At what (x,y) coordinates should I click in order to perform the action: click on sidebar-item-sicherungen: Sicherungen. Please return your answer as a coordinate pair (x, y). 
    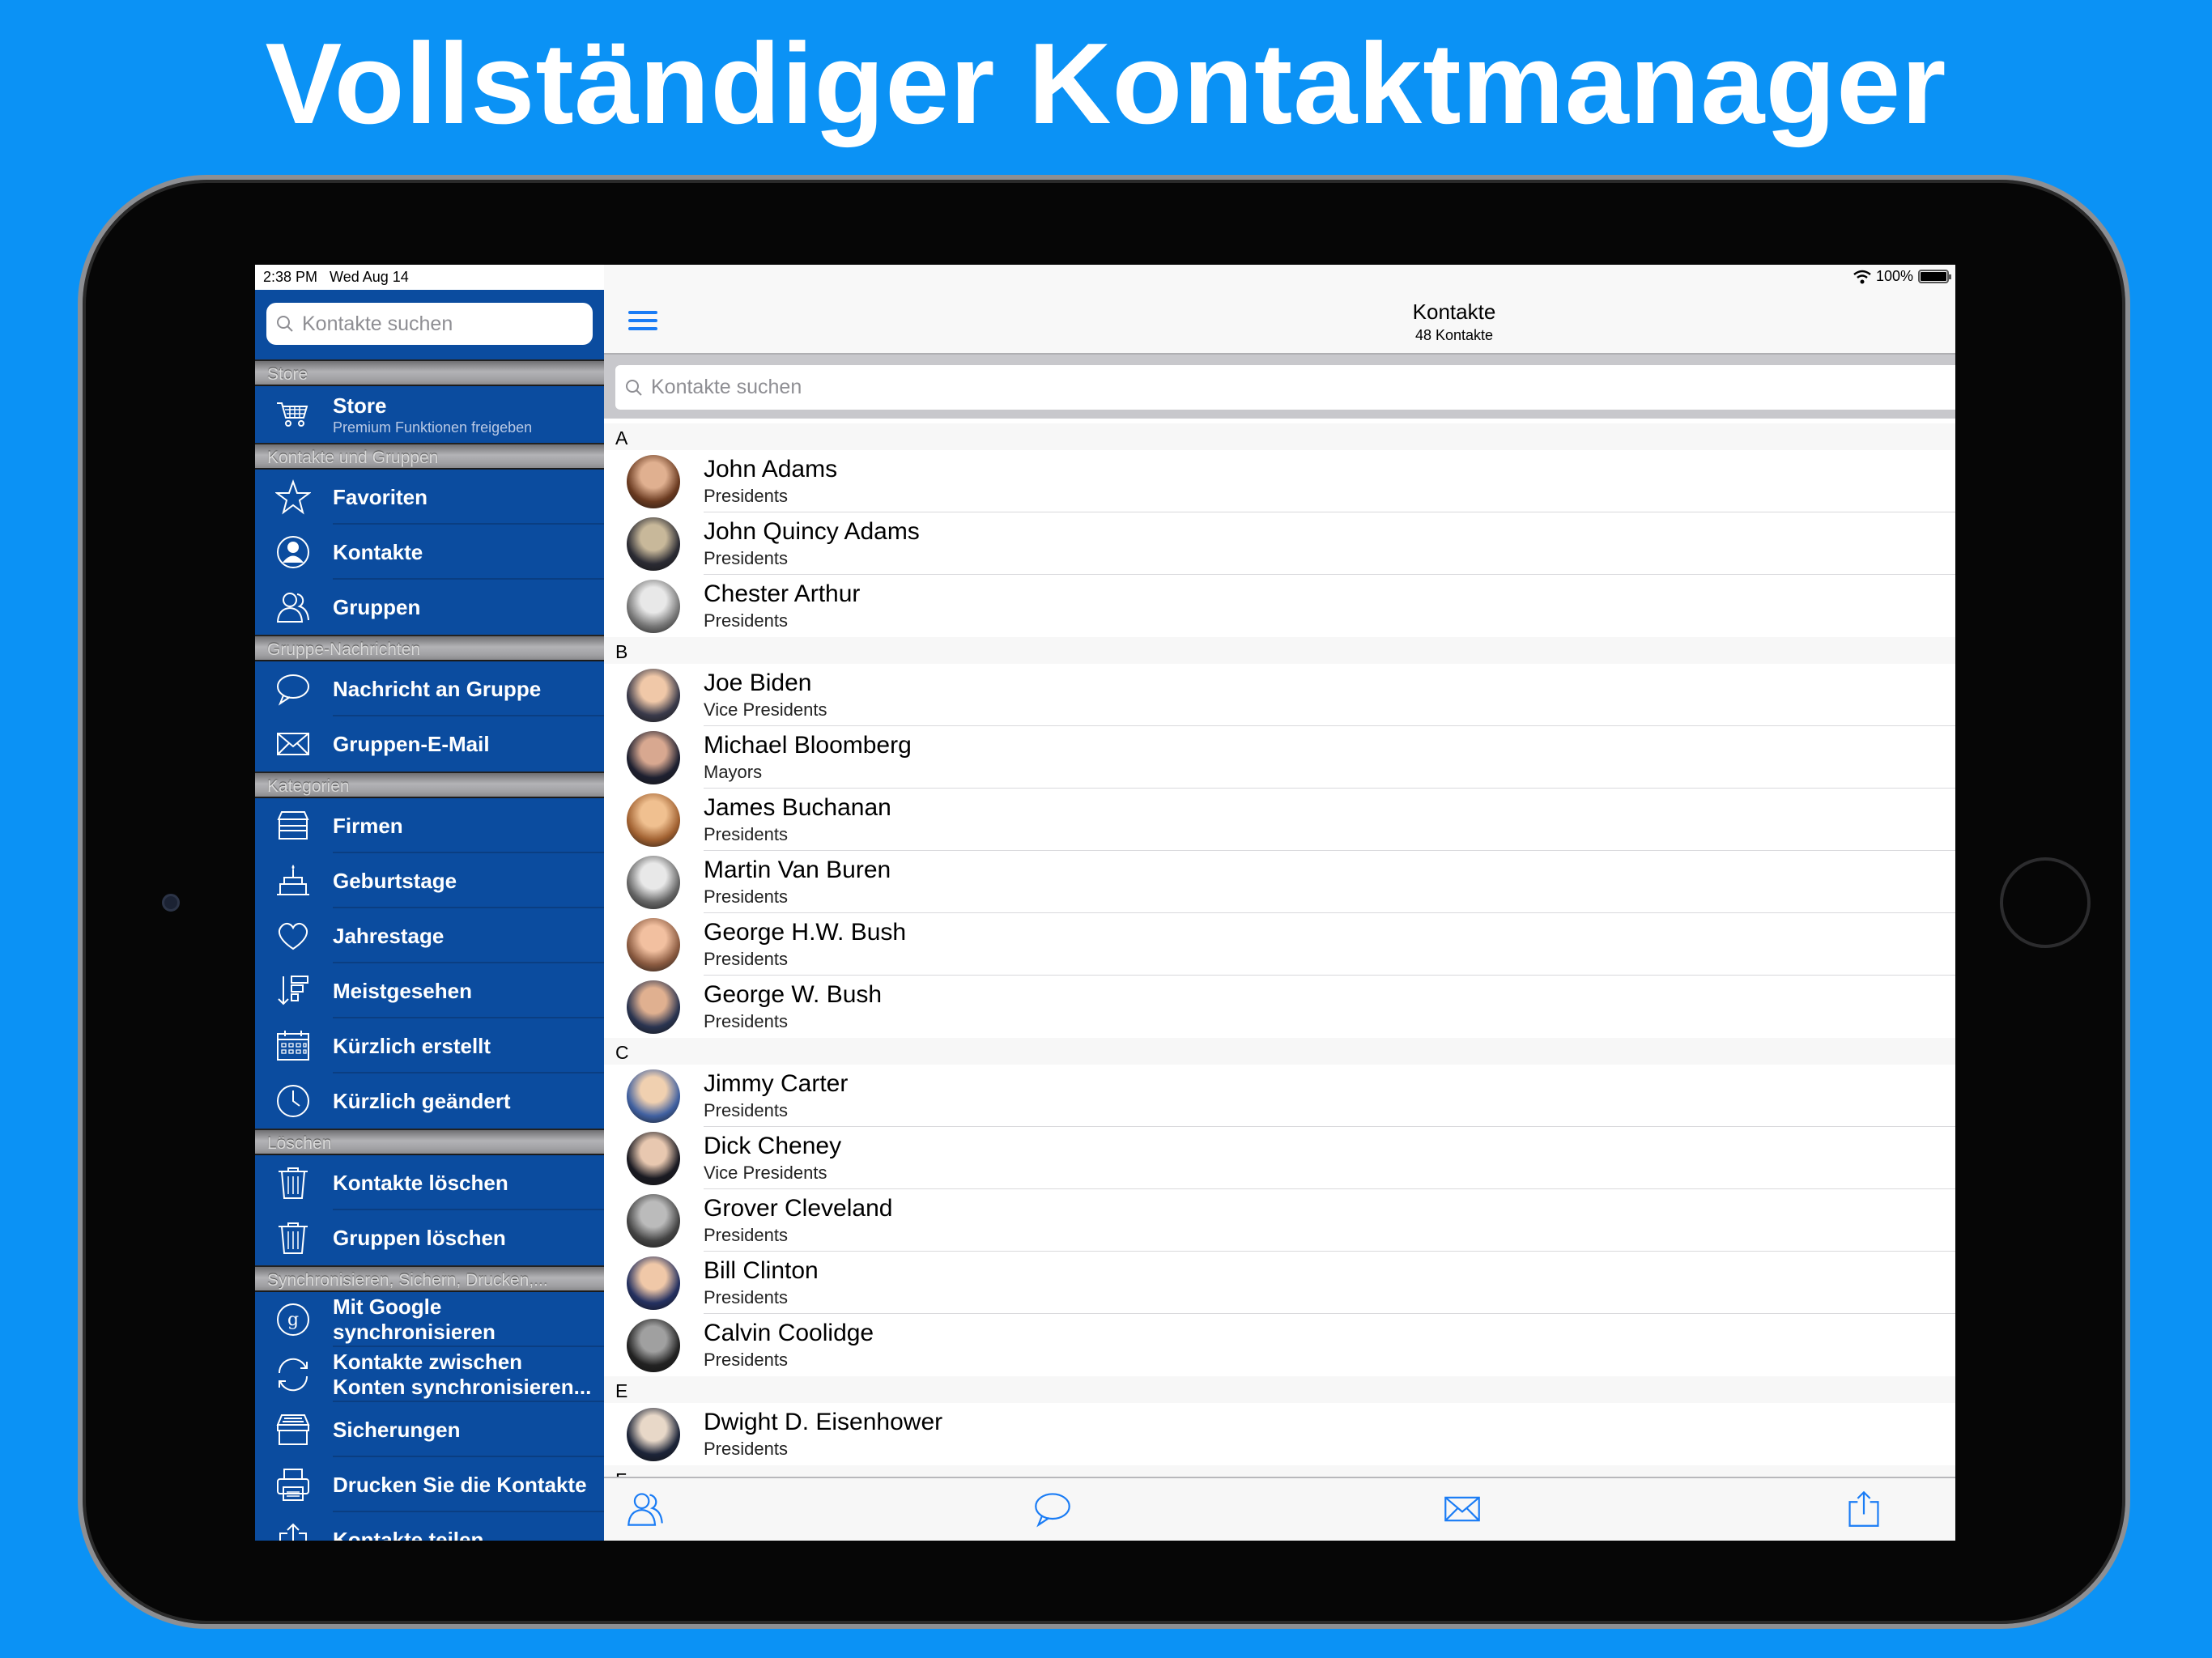
    Looking at the image, I should click on (430, 1429).